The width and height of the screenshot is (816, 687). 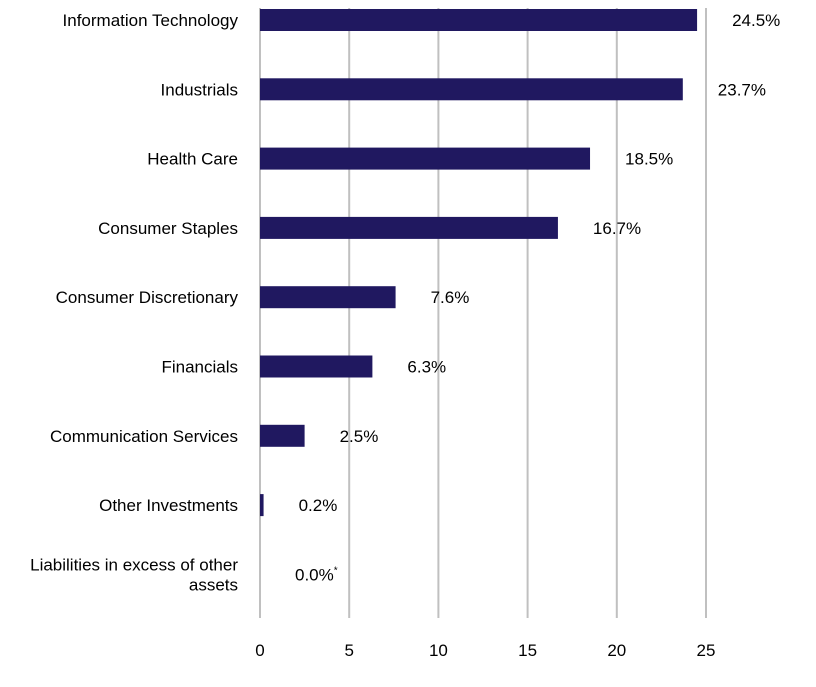 I want to click on category-label: Consumer Discretionary, so click(x=147, y=297).